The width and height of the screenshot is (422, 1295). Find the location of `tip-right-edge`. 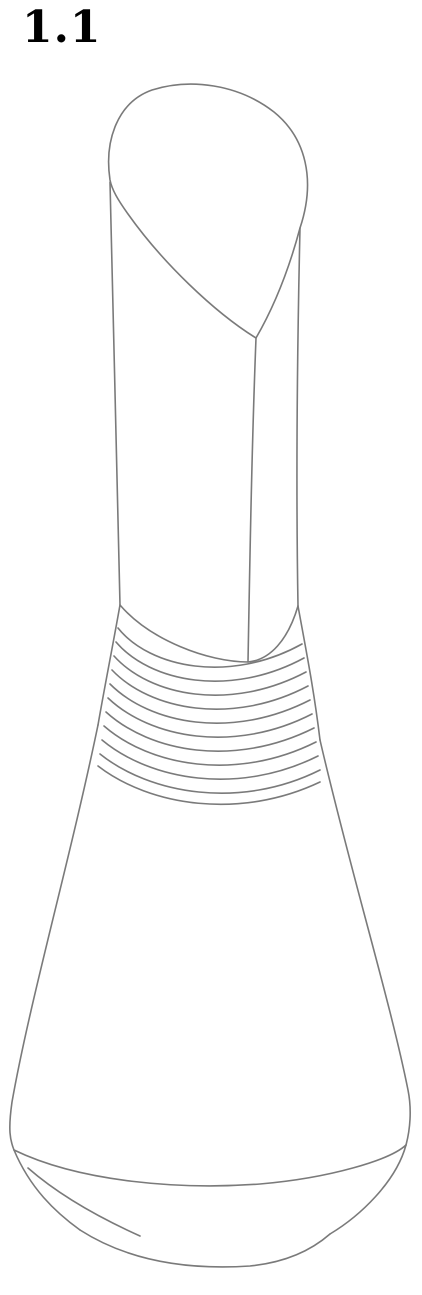

tip-right-edge is located at coordinates (298, 417).